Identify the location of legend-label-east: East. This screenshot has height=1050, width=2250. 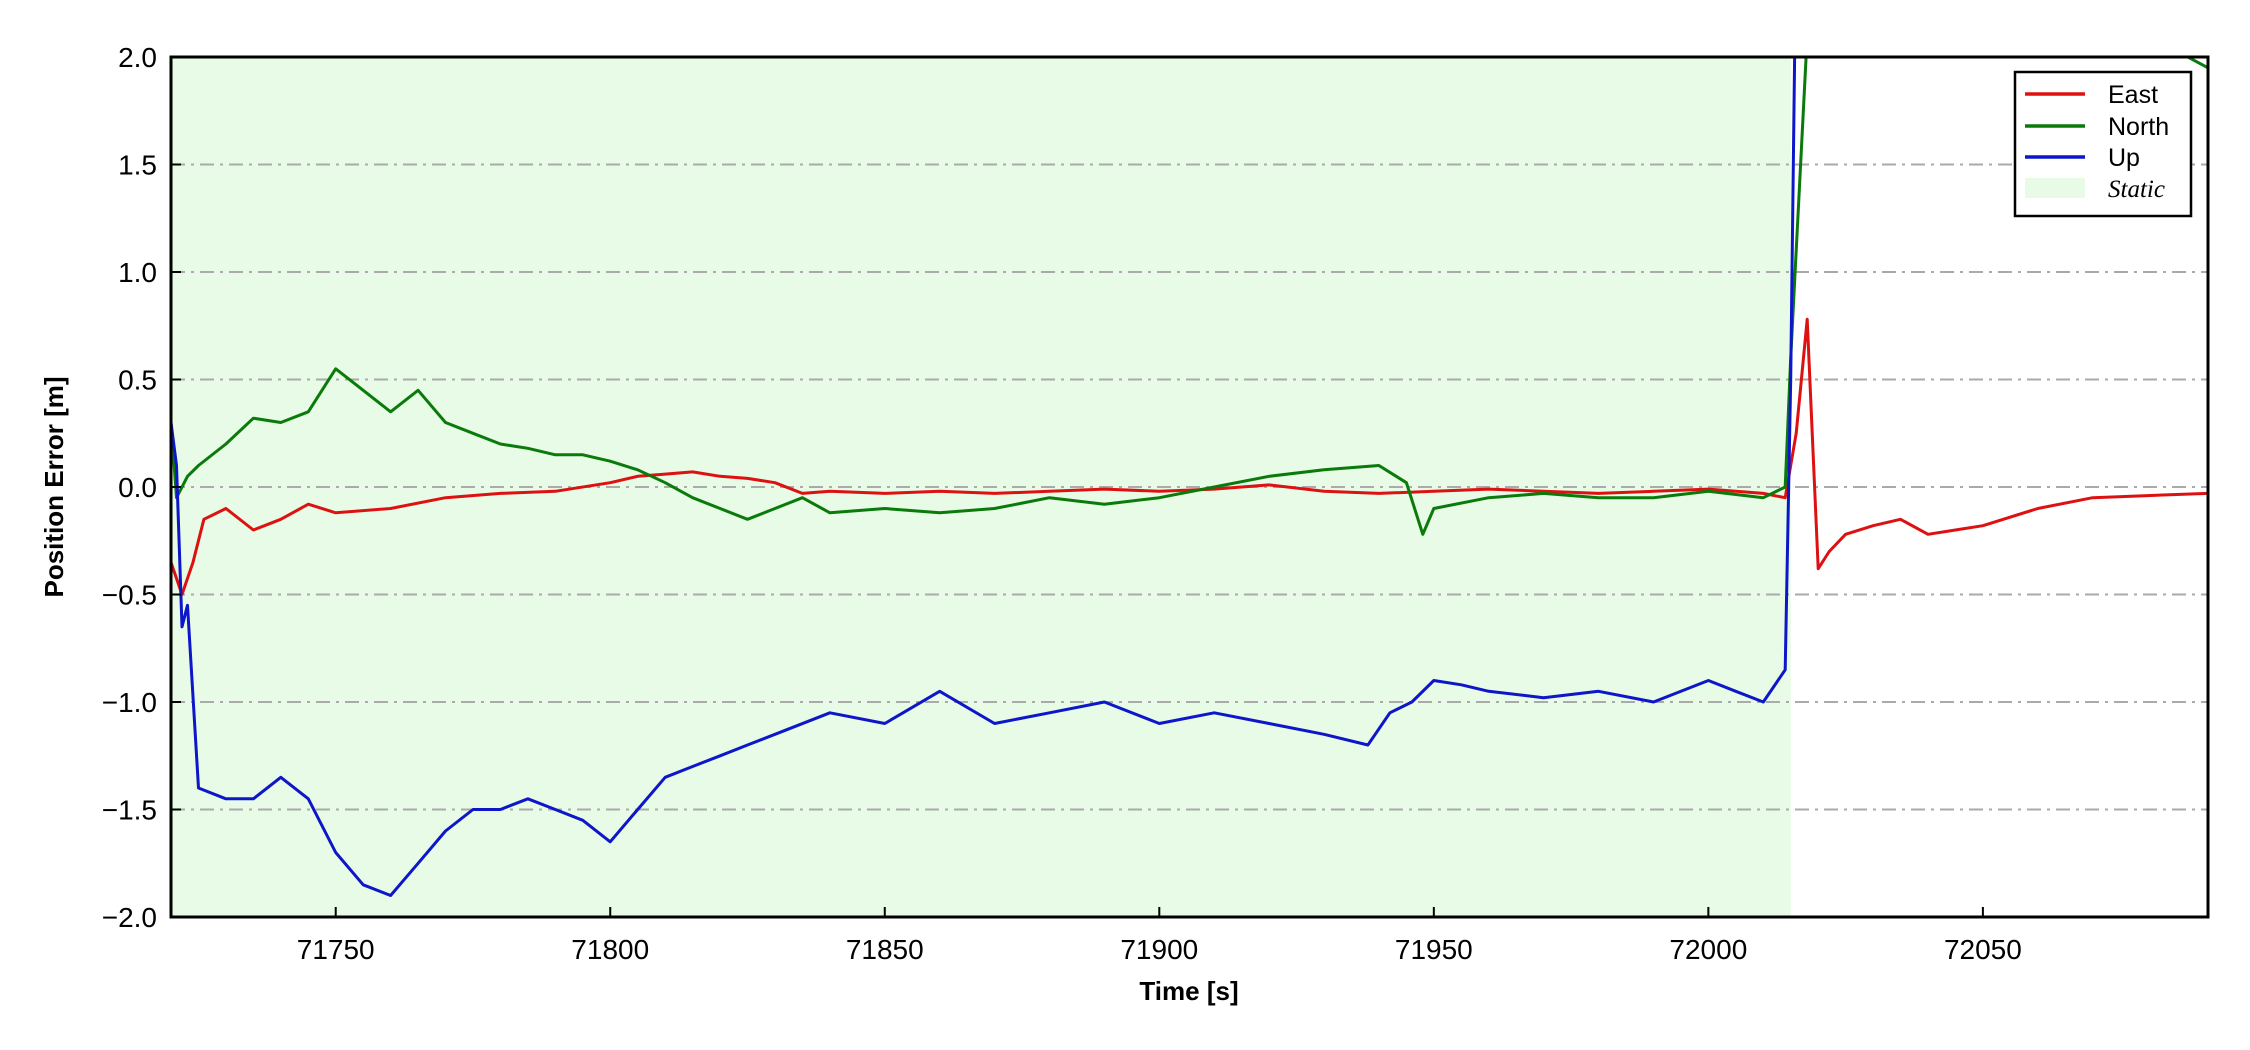
(2133, 95).